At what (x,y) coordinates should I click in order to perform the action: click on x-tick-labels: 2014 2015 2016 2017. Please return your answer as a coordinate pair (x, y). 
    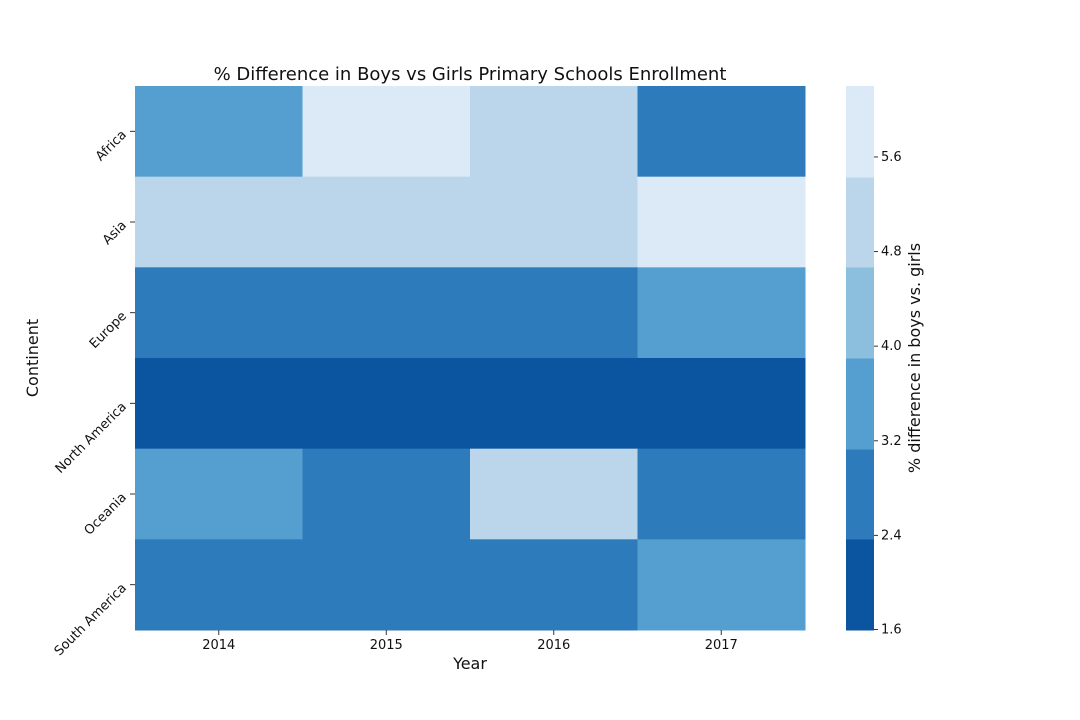
    Looking at the image, I should click on (470, 641).